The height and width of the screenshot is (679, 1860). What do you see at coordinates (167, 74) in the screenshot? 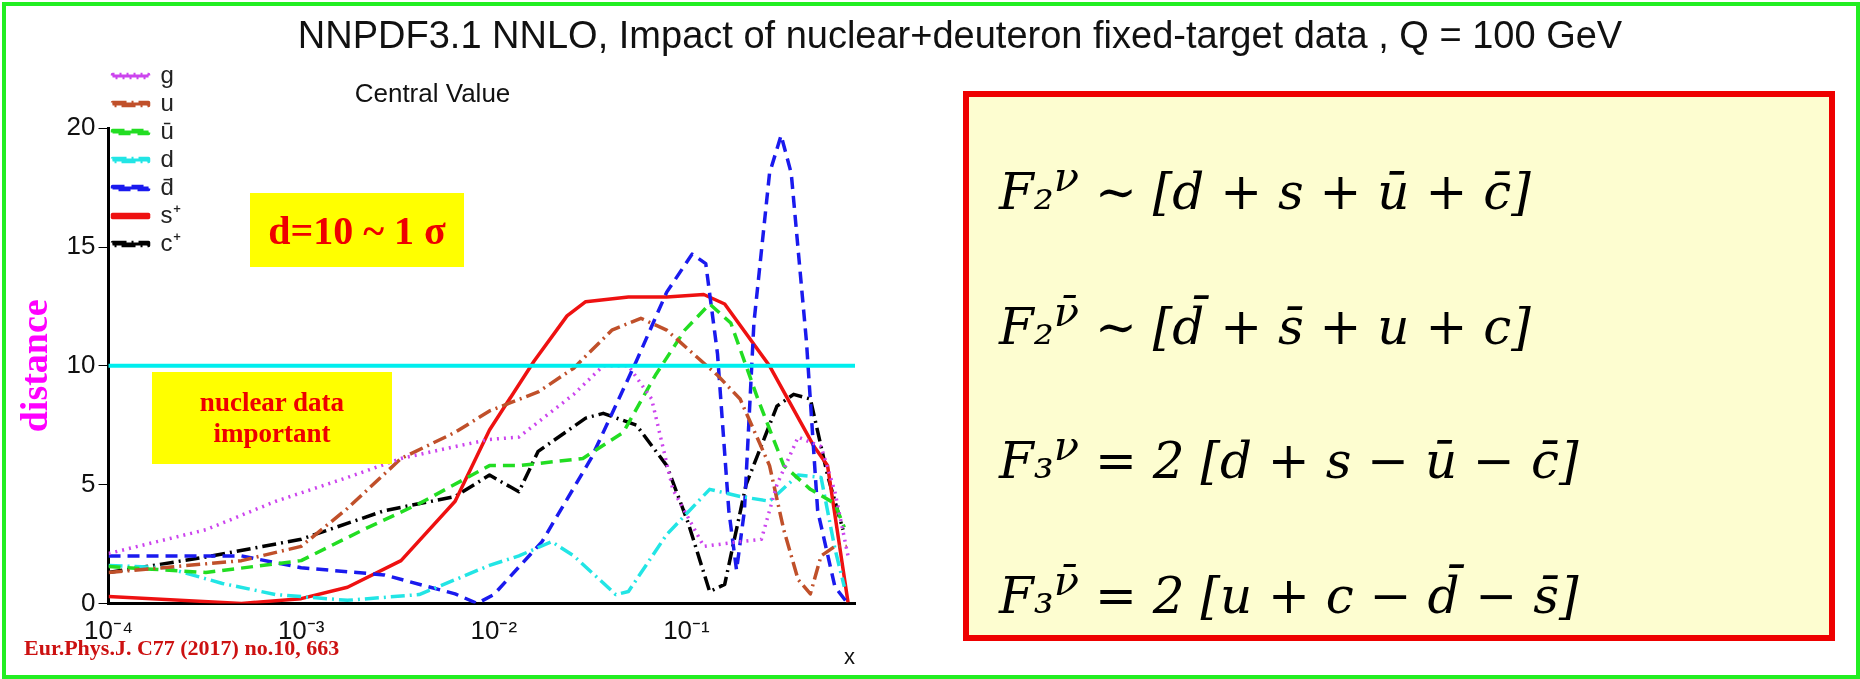
I see `legend-label: g` at bounding box center [167, 74].